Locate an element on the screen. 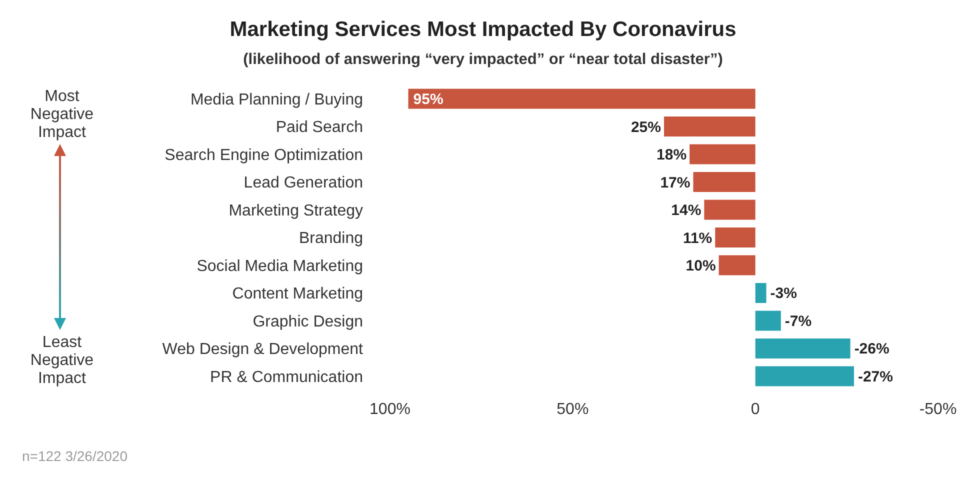 The width and height of the screenshot is (966, 478). data-label: 14% is located at coordinates (686, 211).